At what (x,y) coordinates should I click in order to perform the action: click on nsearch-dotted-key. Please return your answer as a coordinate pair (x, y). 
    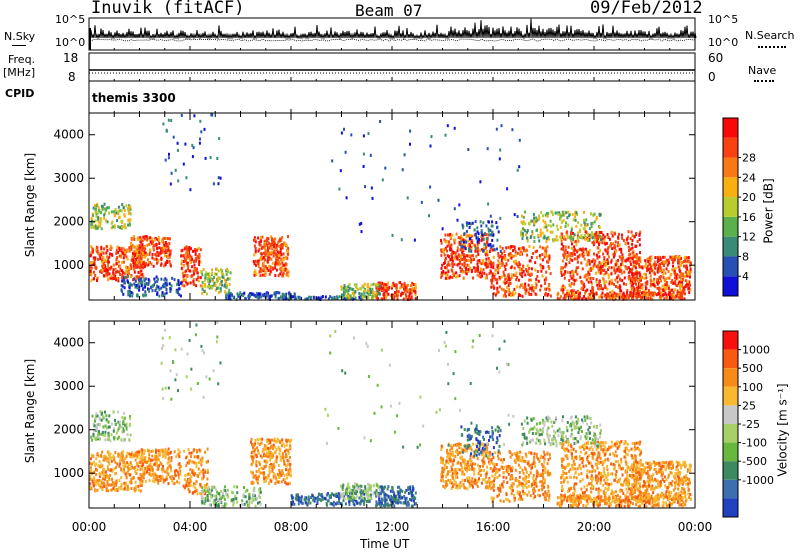
    Looking at the image, I should click on (772, 47).